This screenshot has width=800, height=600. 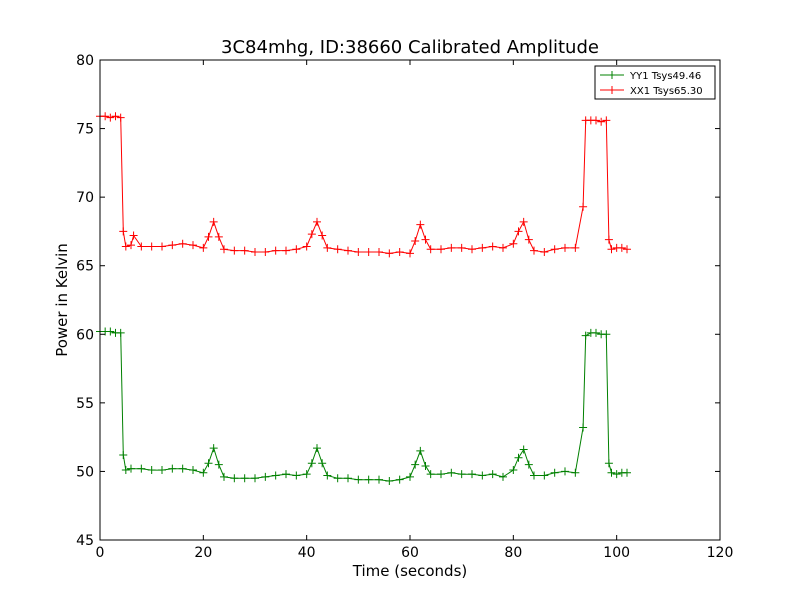 I want to click on y-tick-label: 55, so click(x=85, y=404).